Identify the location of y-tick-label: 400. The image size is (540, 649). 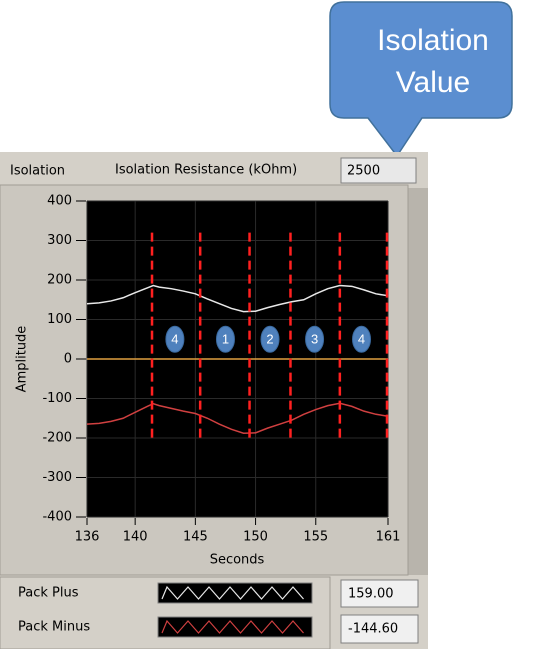
(59, 201).